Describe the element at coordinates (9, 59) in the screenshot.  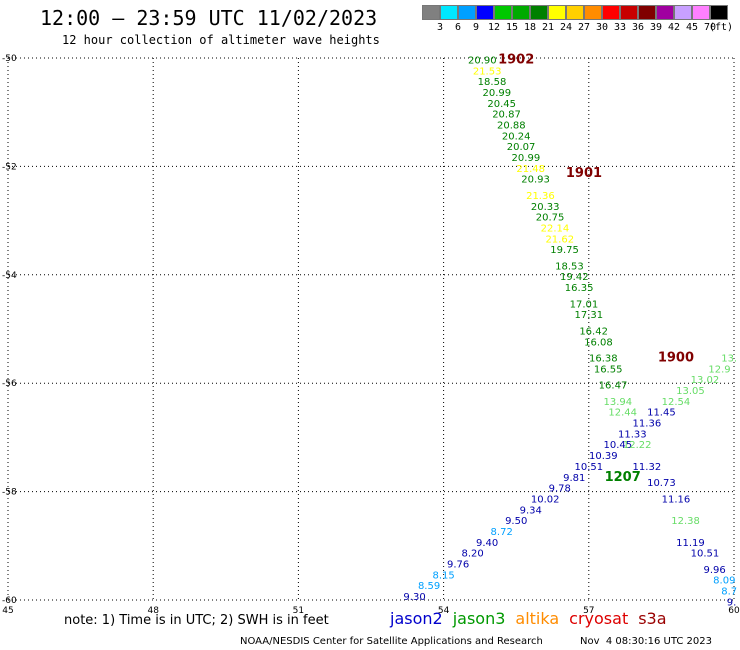
I see `y-tick-label: -50` at that location.